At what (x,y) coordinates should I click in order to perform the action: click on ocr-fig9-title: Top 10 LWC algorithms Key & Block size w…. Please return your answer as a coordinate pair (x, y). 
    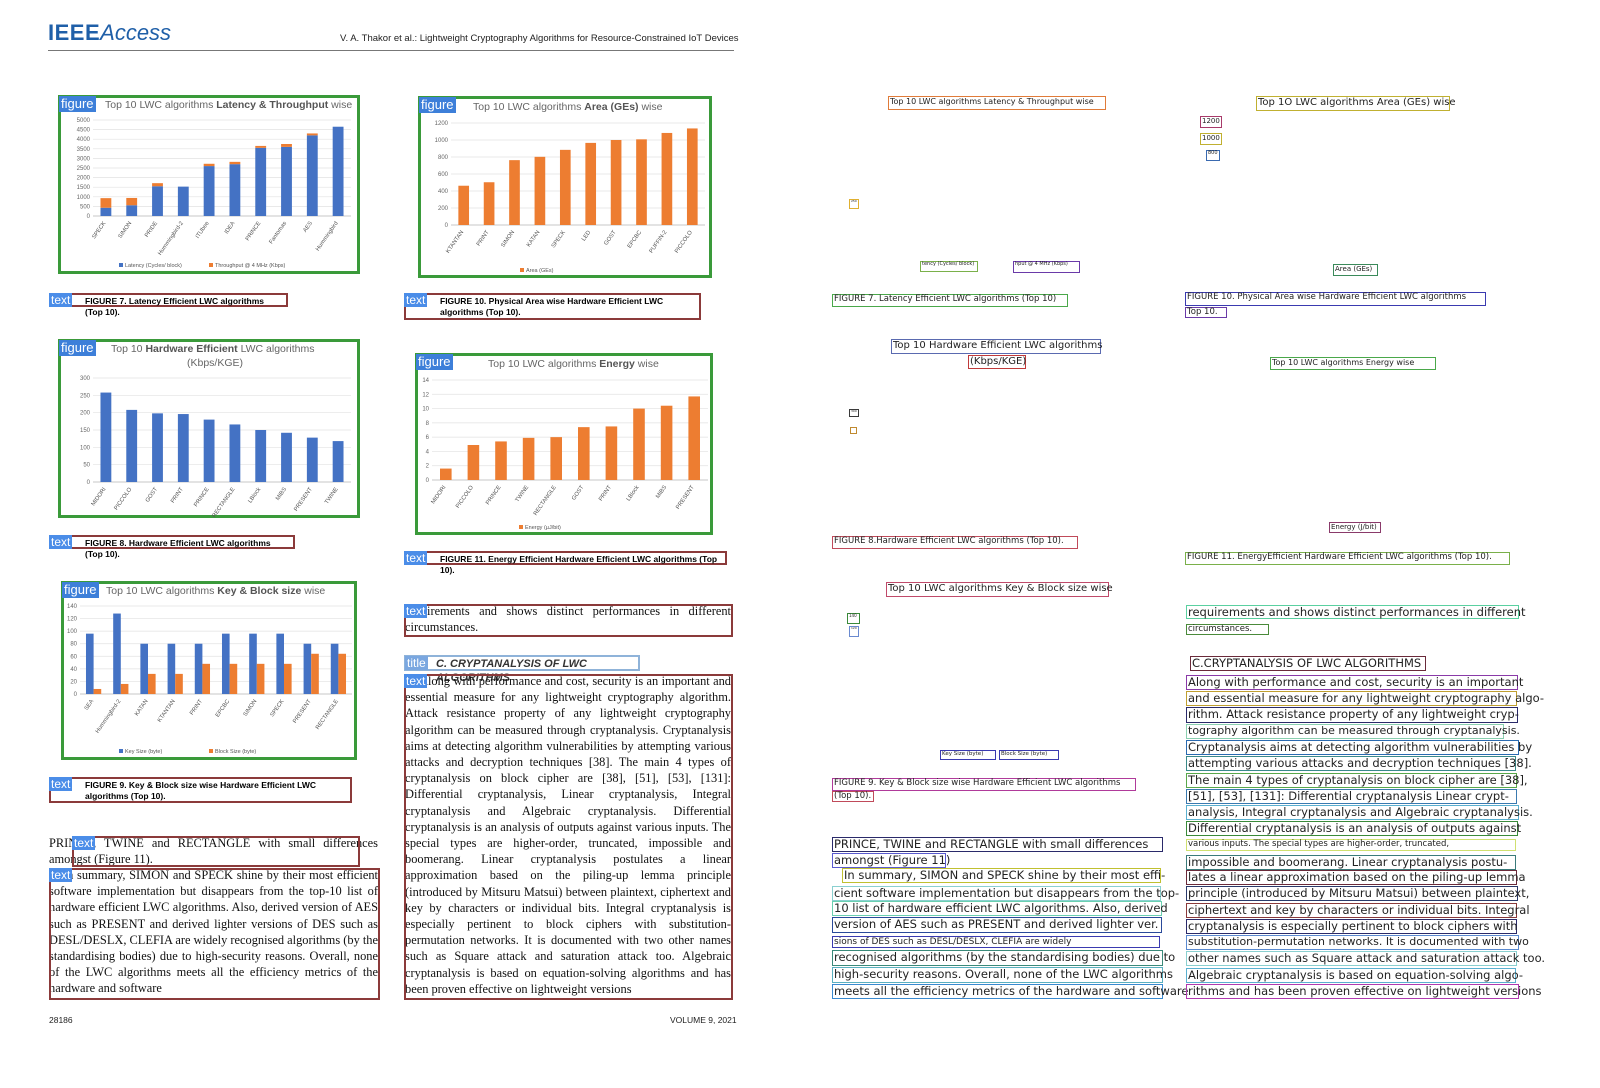
    Looking at the image, I should click on (999, 589).